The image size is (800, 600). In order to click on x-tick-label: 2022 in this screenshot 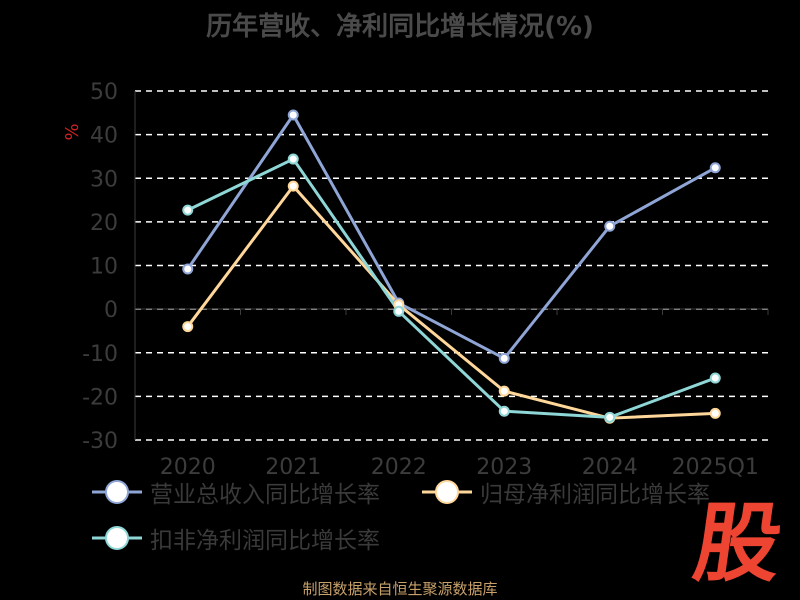, I will do `click(399, 467)`.